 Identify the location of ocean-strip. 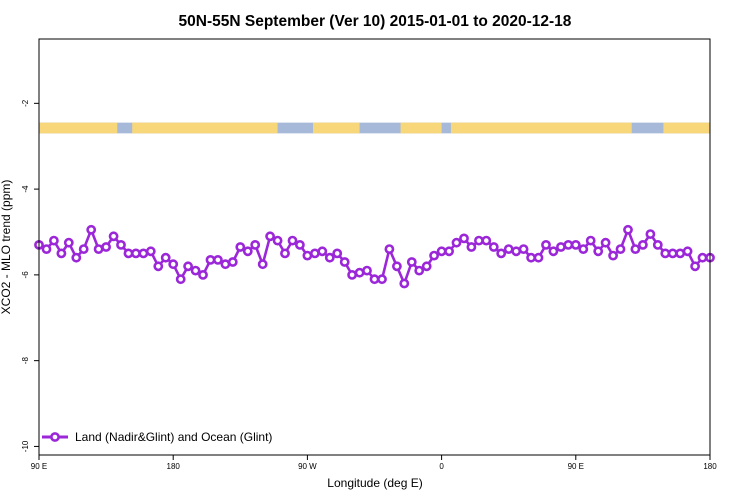
(374, 128).